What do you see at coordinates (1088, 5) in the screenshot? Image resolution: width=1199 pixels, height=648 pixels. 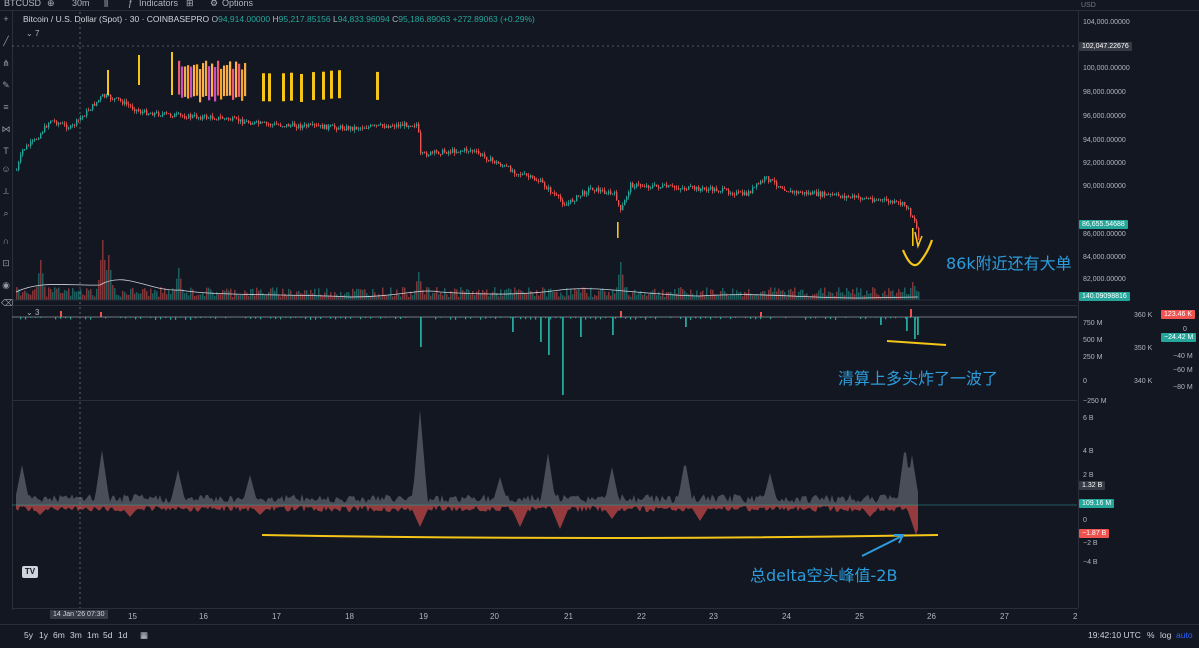 I see `currency-label: USD` at bounding box center [1088, 5].